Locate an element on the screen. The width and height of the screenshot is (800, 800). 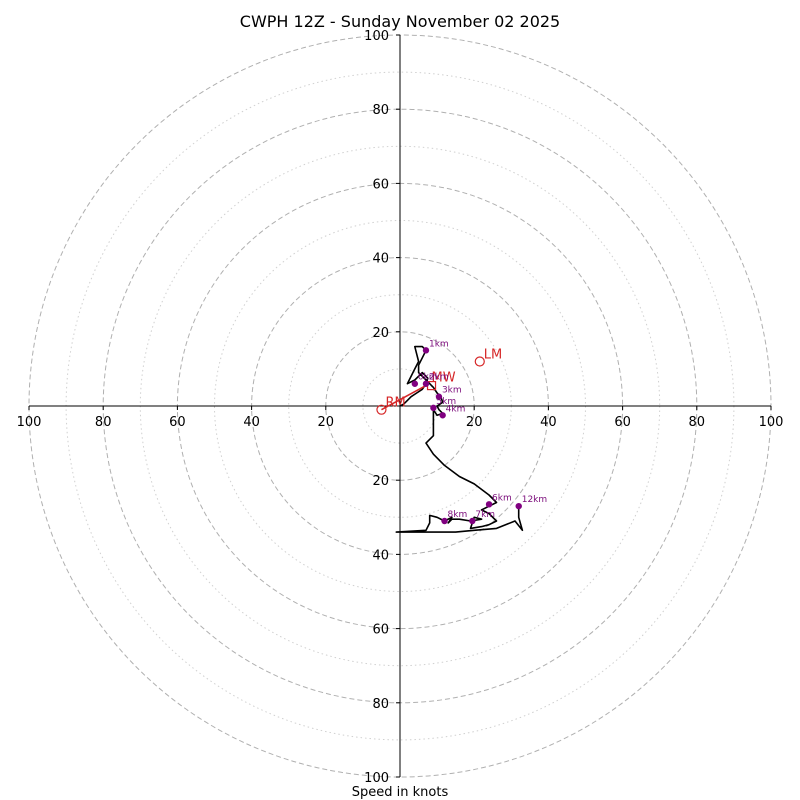
shear-vector is located at coordinates (404, 397).